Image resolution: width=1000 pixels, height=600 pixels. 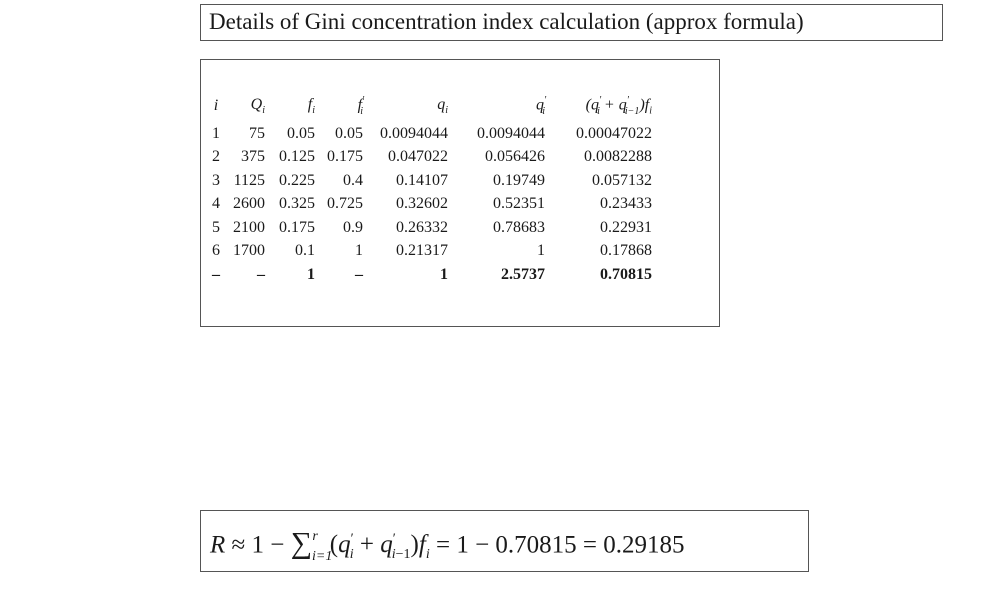 What do you see at coordinates (361, 106) in the screenshot?
I see `header-fi-cumulative: f′i` at bounding box center [361, 106].